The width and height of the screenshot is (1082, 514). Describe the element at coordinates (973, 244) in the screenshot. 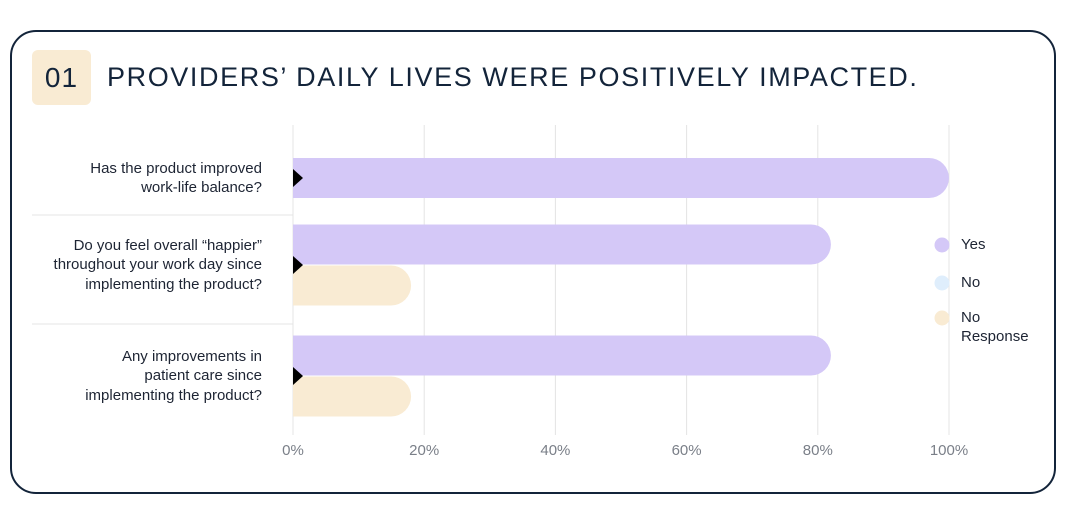

I see `legend-label: Yes` at that location.